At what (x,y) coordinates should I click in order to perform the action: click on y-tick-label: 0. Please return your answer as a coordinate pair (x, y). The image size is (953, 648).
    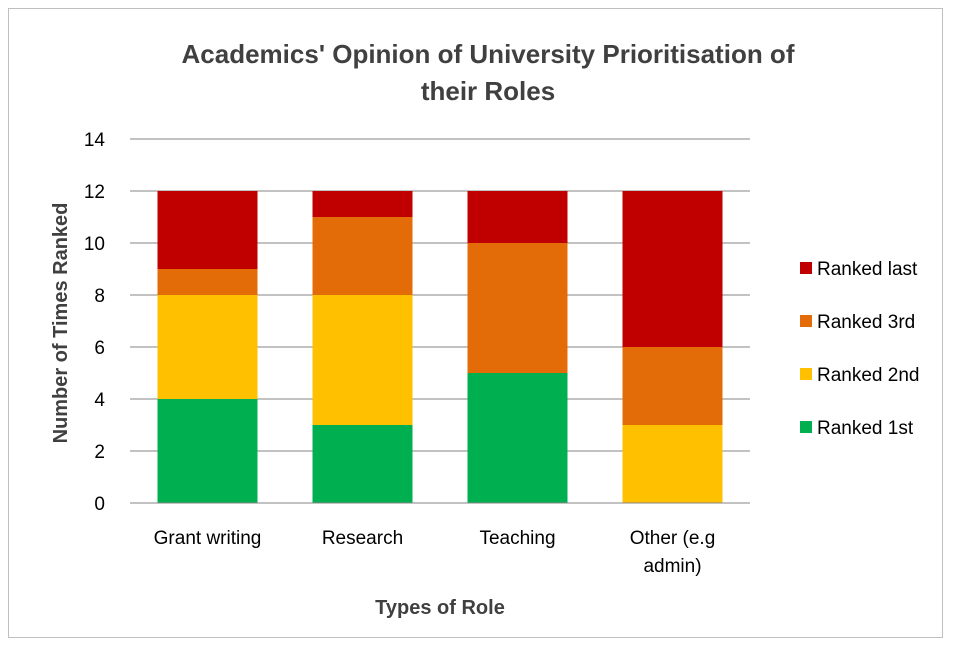
    Looking at the image, I should click on (99, 504).